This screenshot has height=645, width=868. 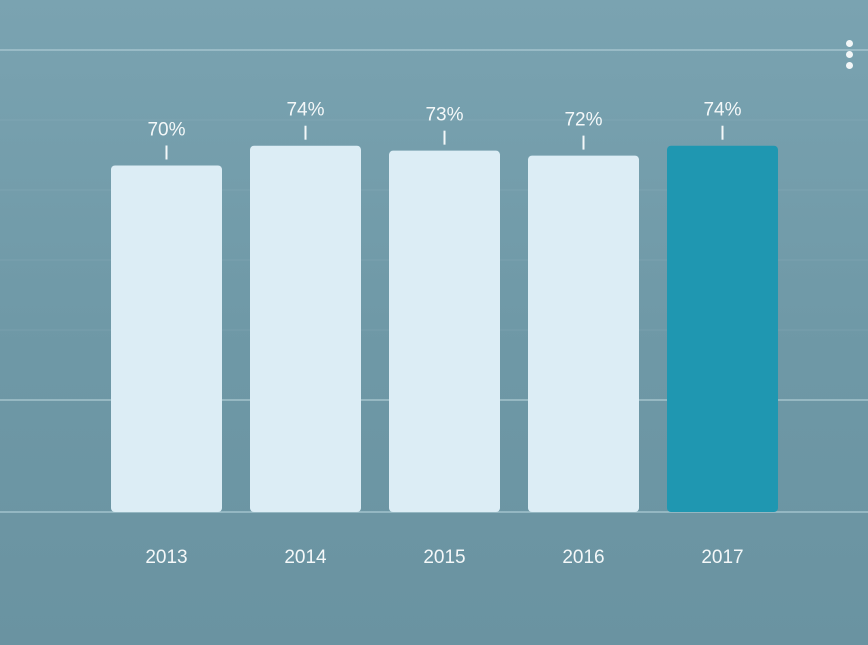 I want to click on bar-2015, so click(x=444, y=331).